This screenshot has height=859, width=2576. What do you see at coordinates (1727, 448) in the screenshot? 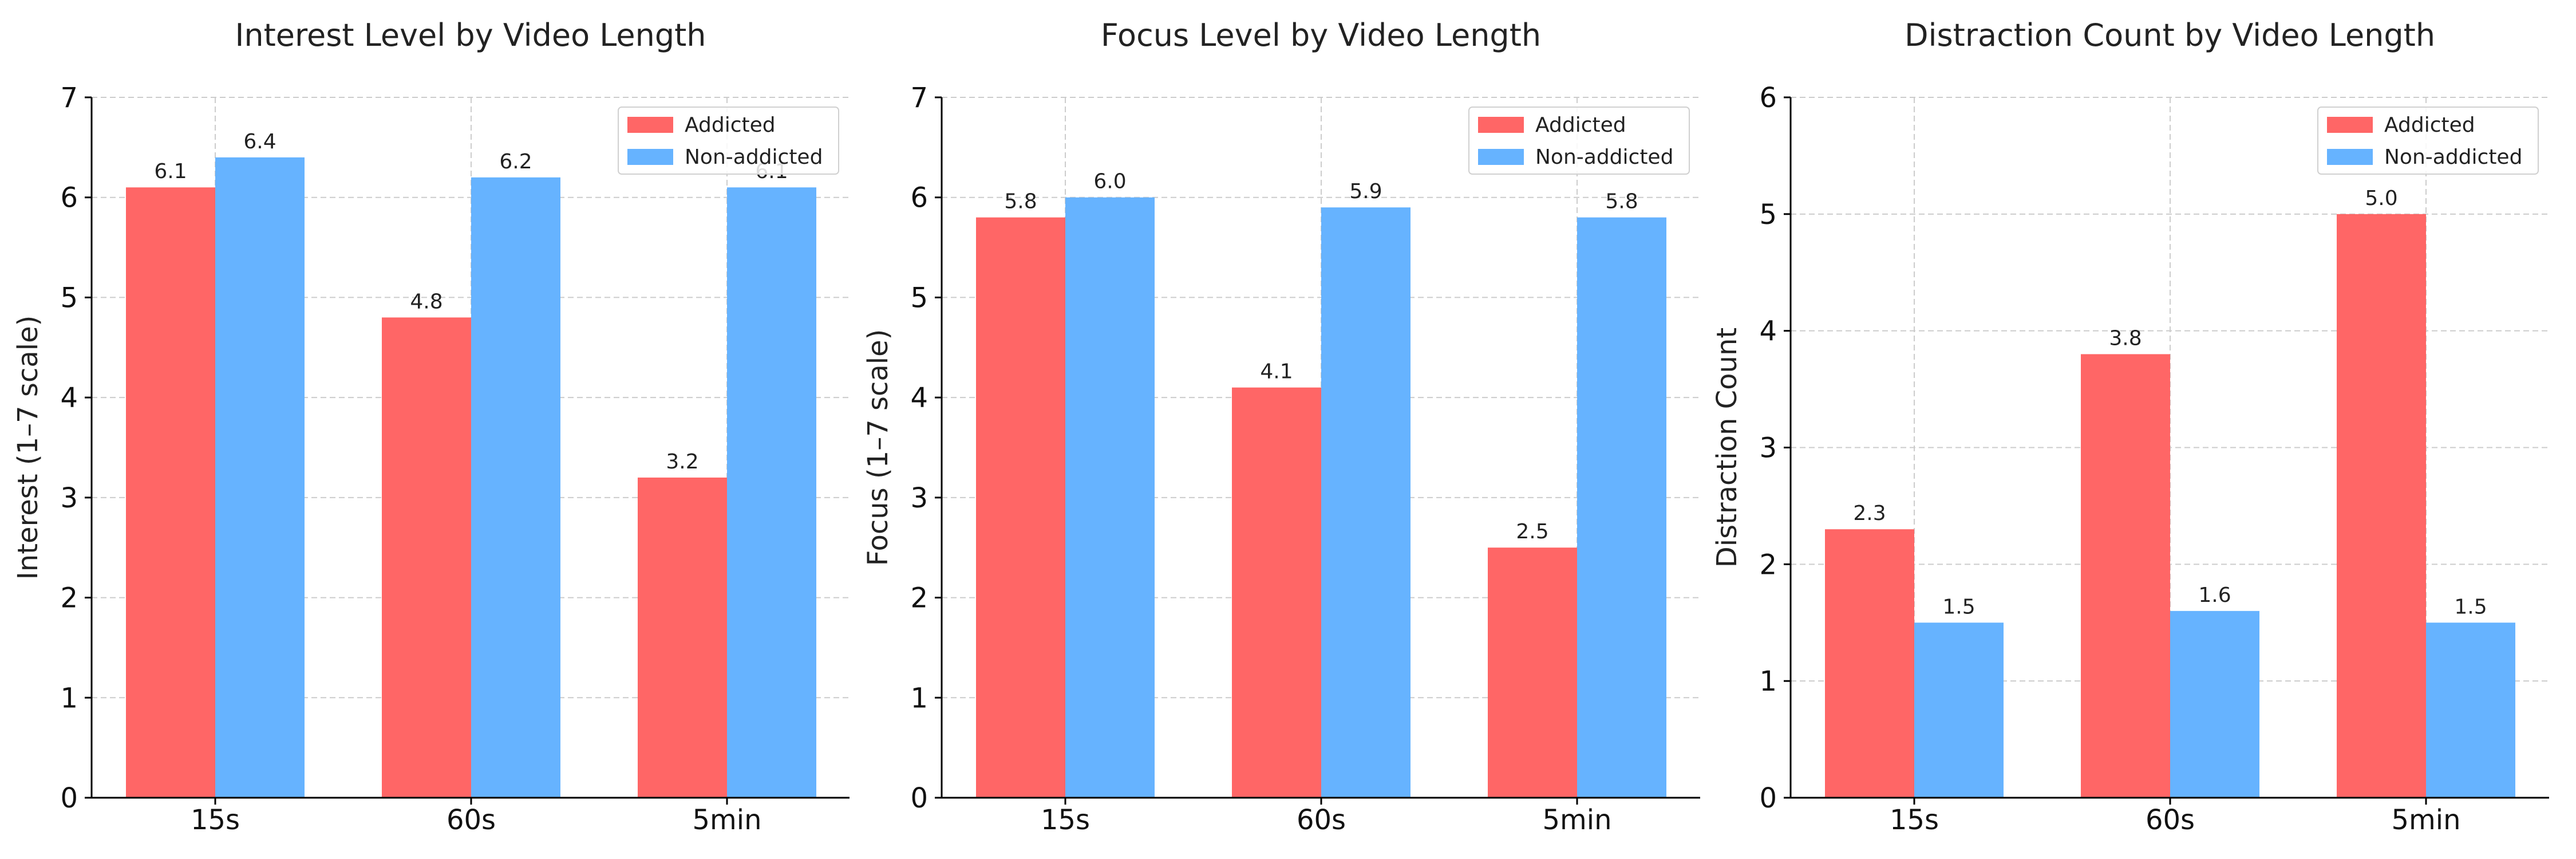
I see `y-axis-label: Distraction Count` at bounding box center [1727, 448].